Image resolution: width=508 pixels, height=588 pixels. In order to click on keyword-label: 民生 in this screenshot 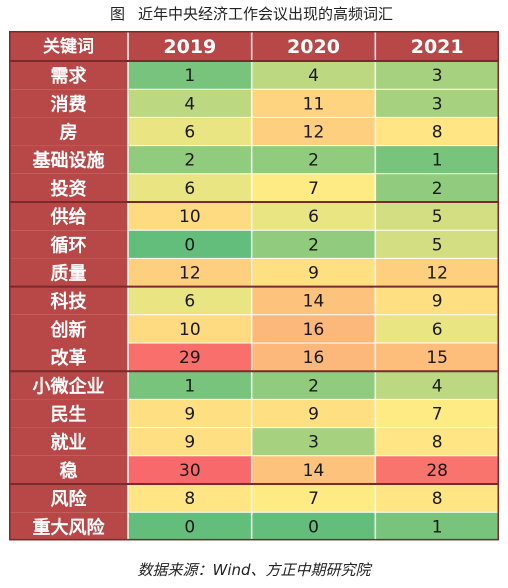, I will do `click(69, 415)`.